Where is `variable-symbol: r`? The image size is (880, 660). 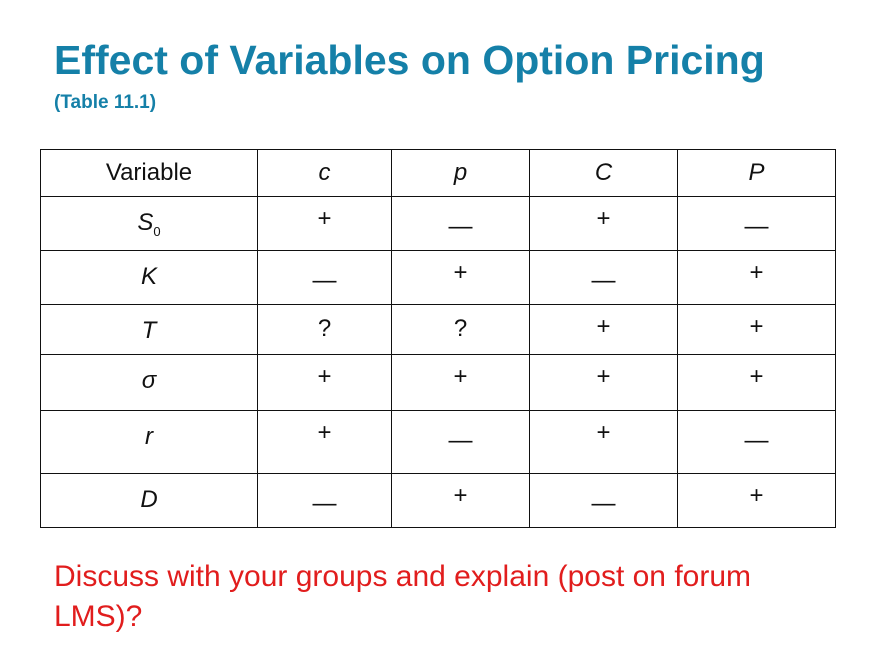 variable-symbol: r is located at coordinates (149, 436).